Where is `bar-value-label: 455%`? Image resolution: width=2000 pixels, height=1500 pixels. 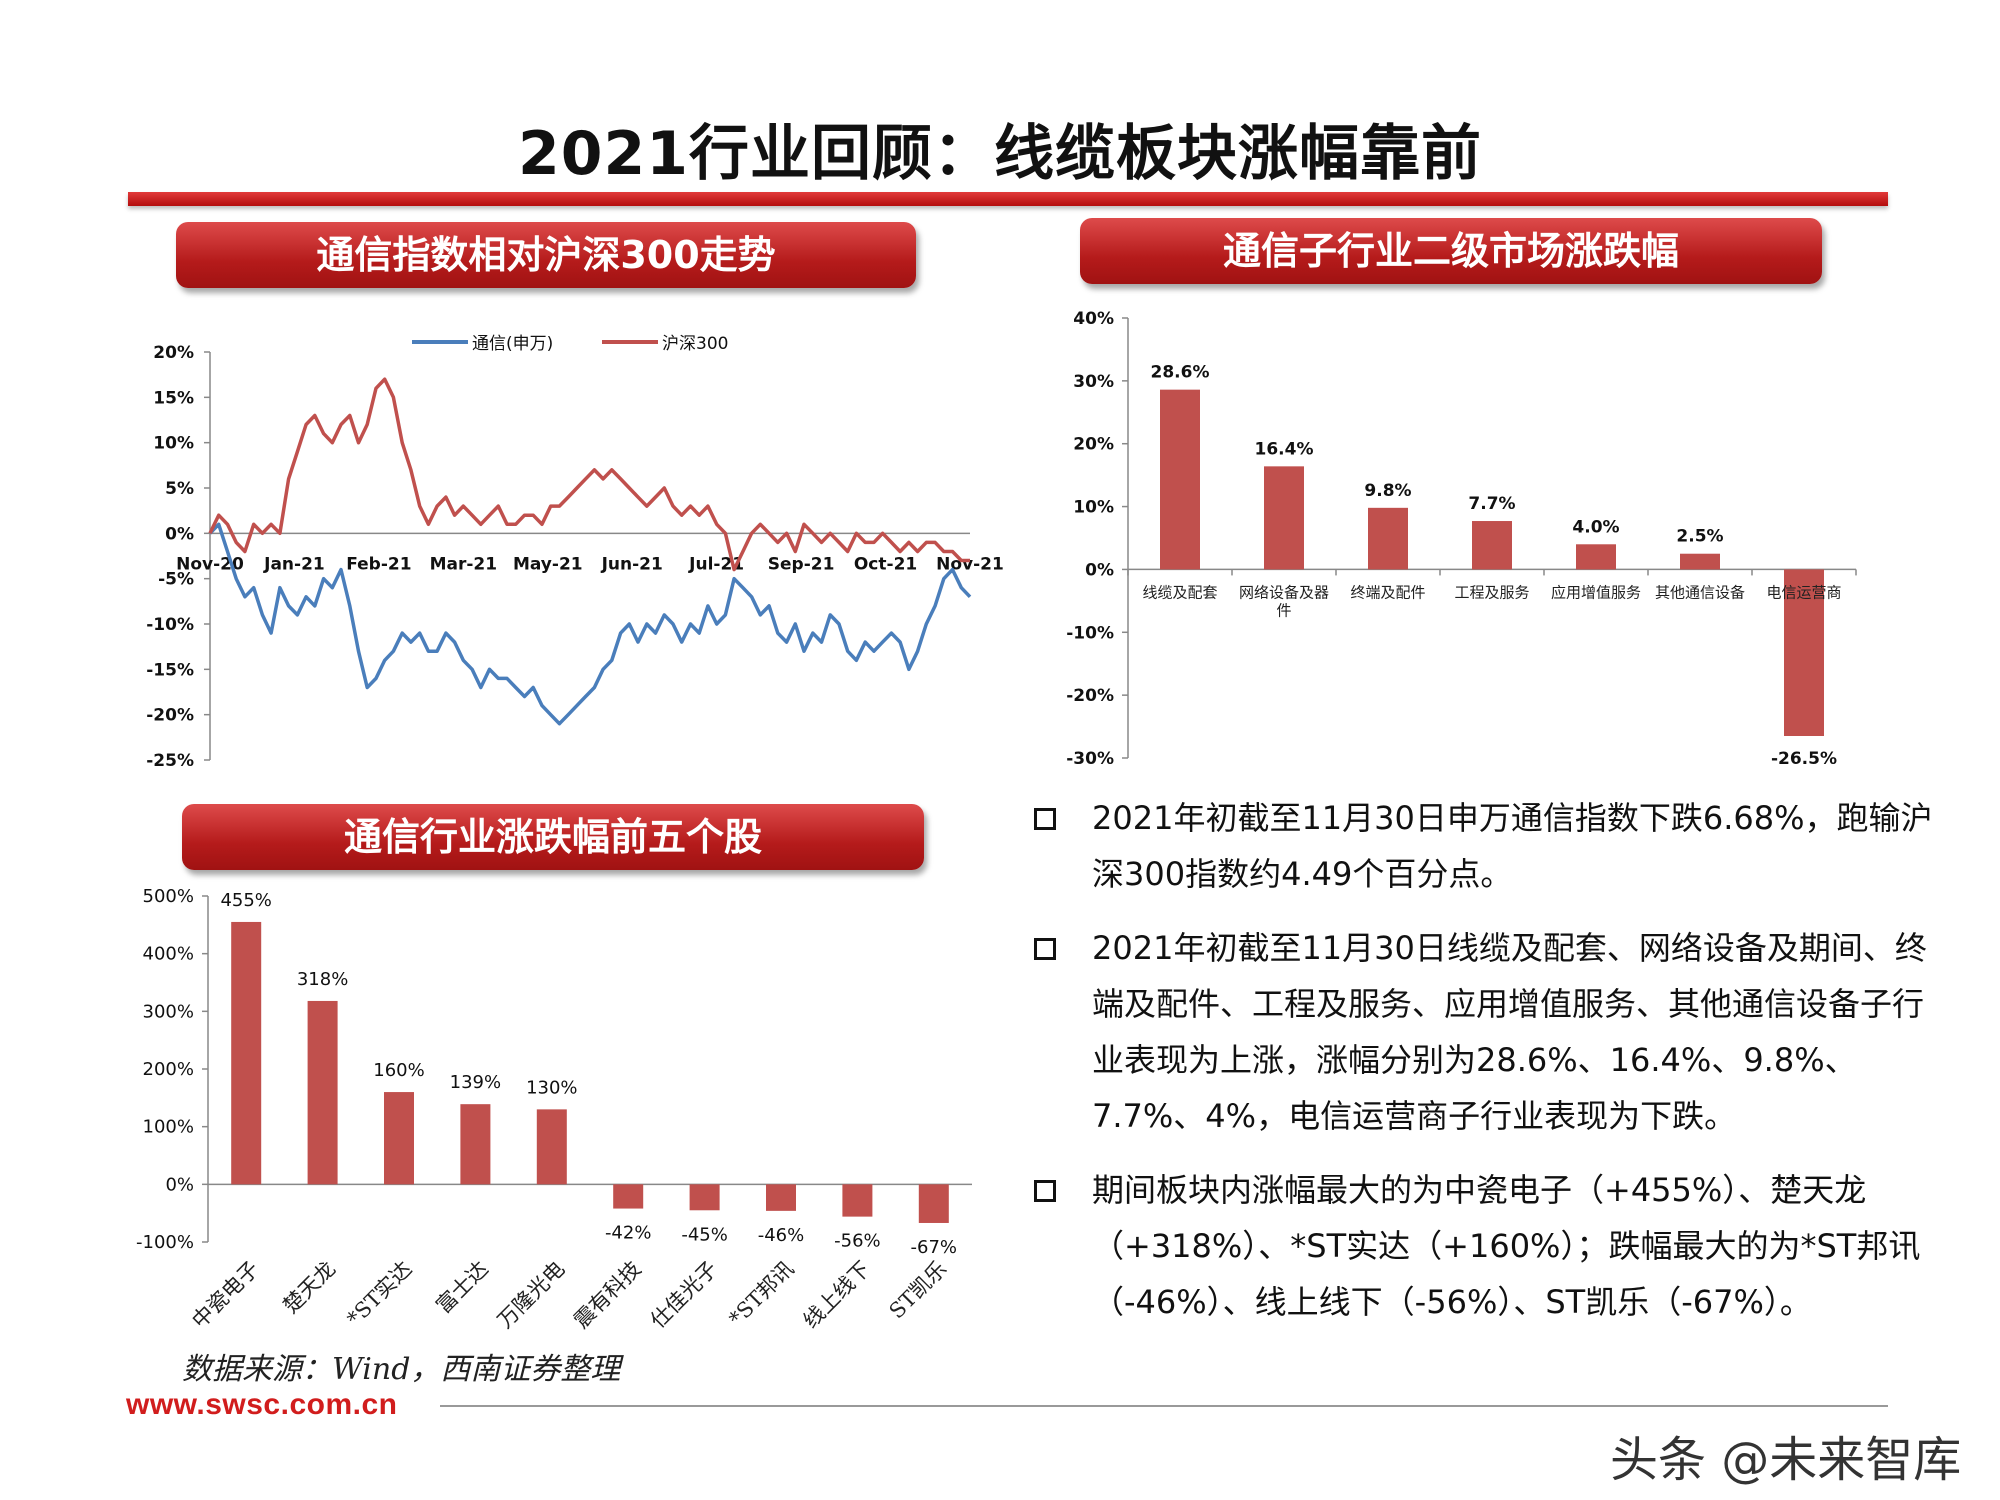 bar-value-label: 455% is located at coordinates (245, 900).